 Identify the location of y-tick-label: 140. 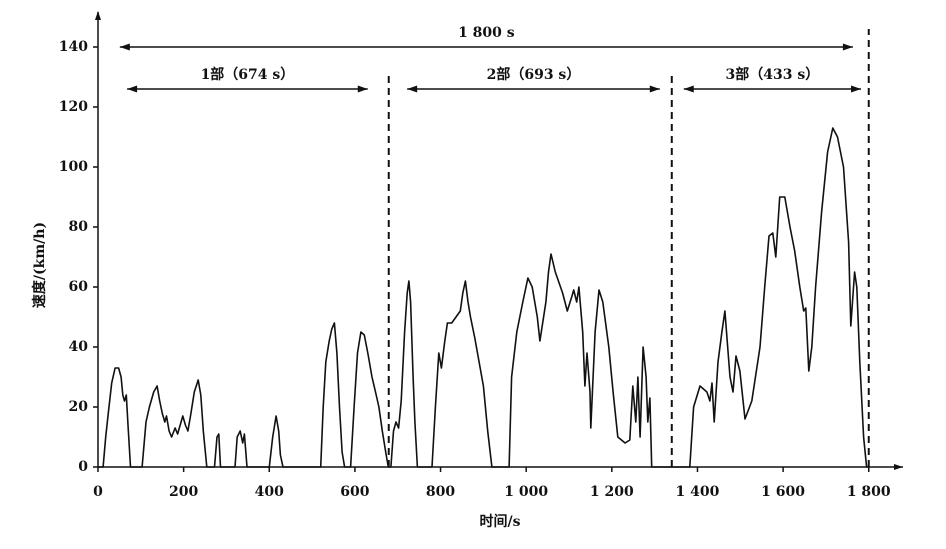
(73, 47).